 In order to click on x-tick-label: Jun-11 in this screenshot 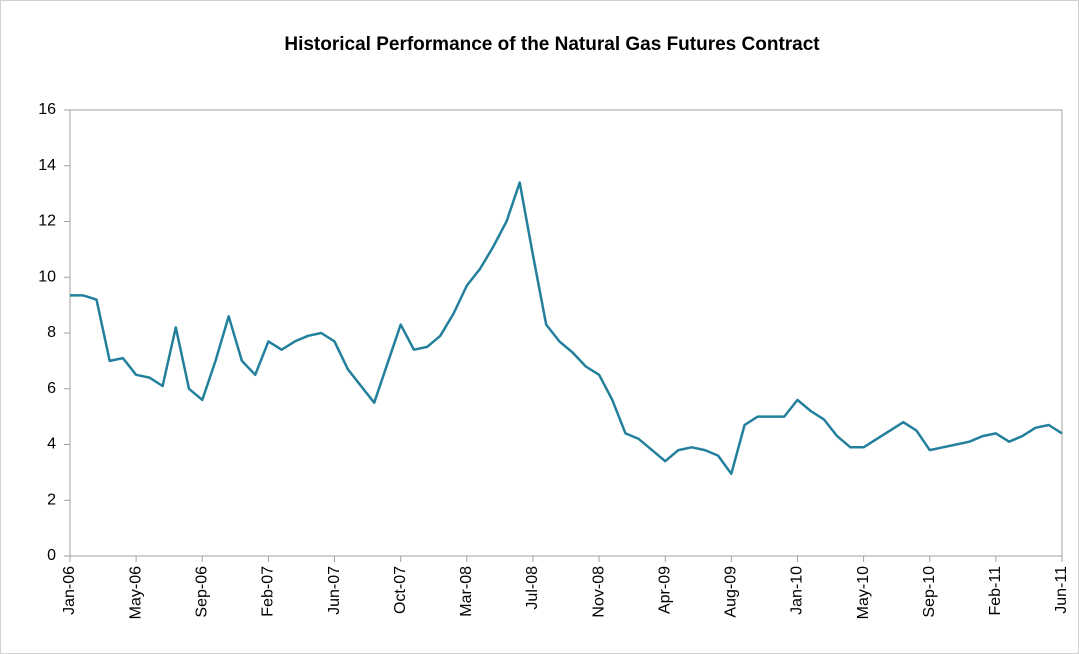, I will do `click(1061, 590)`.